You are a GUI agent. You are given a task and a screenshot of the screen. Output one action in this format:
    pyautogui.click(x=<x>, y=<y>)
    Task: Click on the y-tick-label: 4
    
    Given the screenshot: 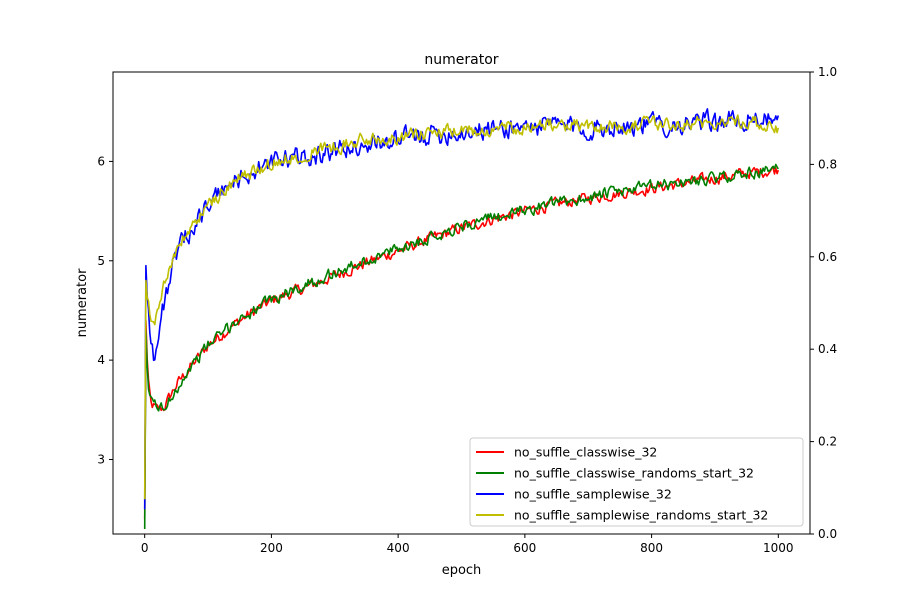 What is the action you would take?
    pyautogui.click(x=101, y=360)
    